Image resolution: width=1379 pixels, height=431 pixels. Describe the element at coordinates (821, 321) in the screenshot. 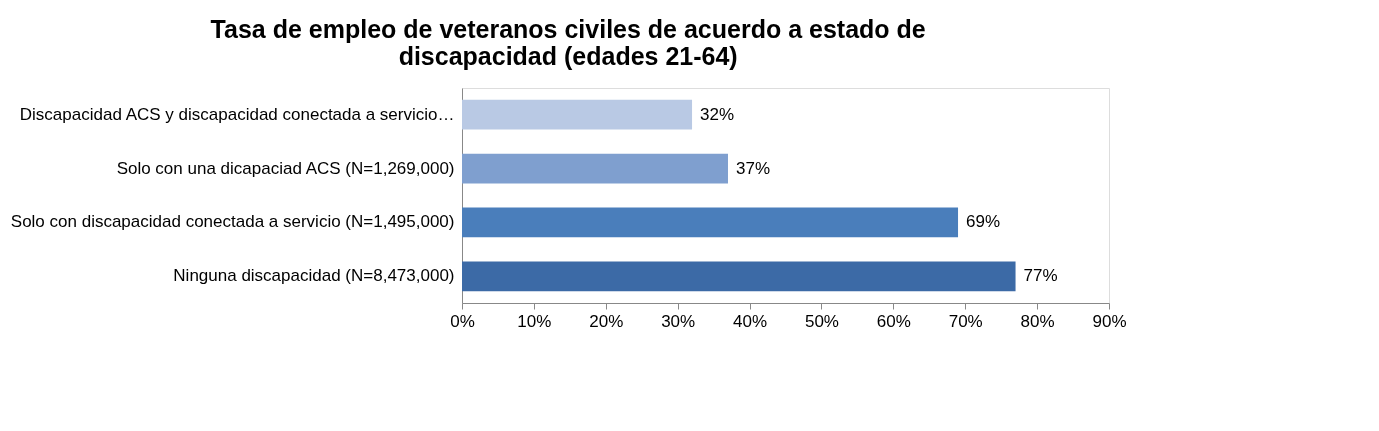

I see `x-tick-label: 50%` at that location.